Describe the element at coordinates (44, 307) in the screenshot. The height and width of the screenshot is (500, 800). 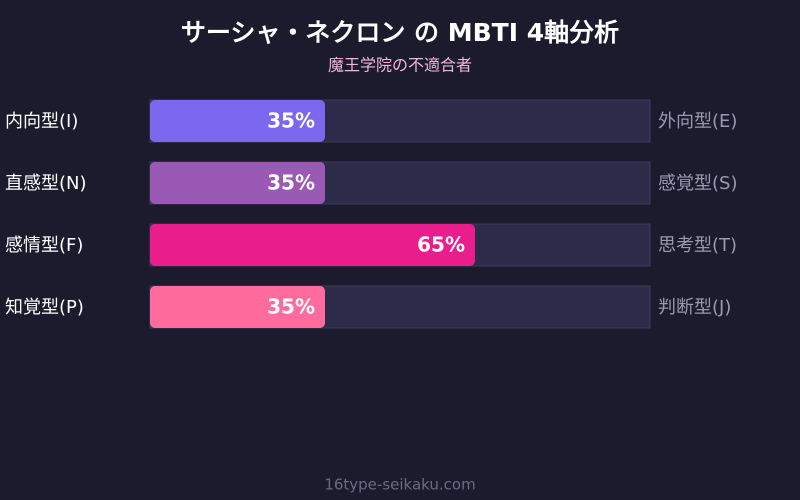
I see `left-label: 知覚型(P)` at that location.